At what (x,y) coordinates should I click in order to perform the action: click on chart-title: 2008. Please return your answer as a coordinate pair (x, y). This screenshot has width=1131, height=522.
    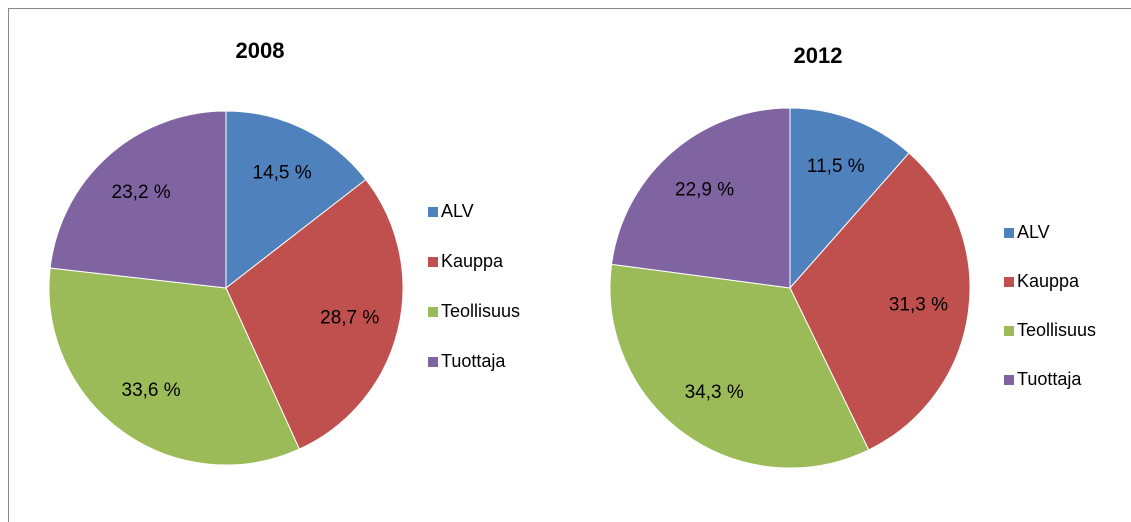
    Looking at the image, I should click on (260, 50).